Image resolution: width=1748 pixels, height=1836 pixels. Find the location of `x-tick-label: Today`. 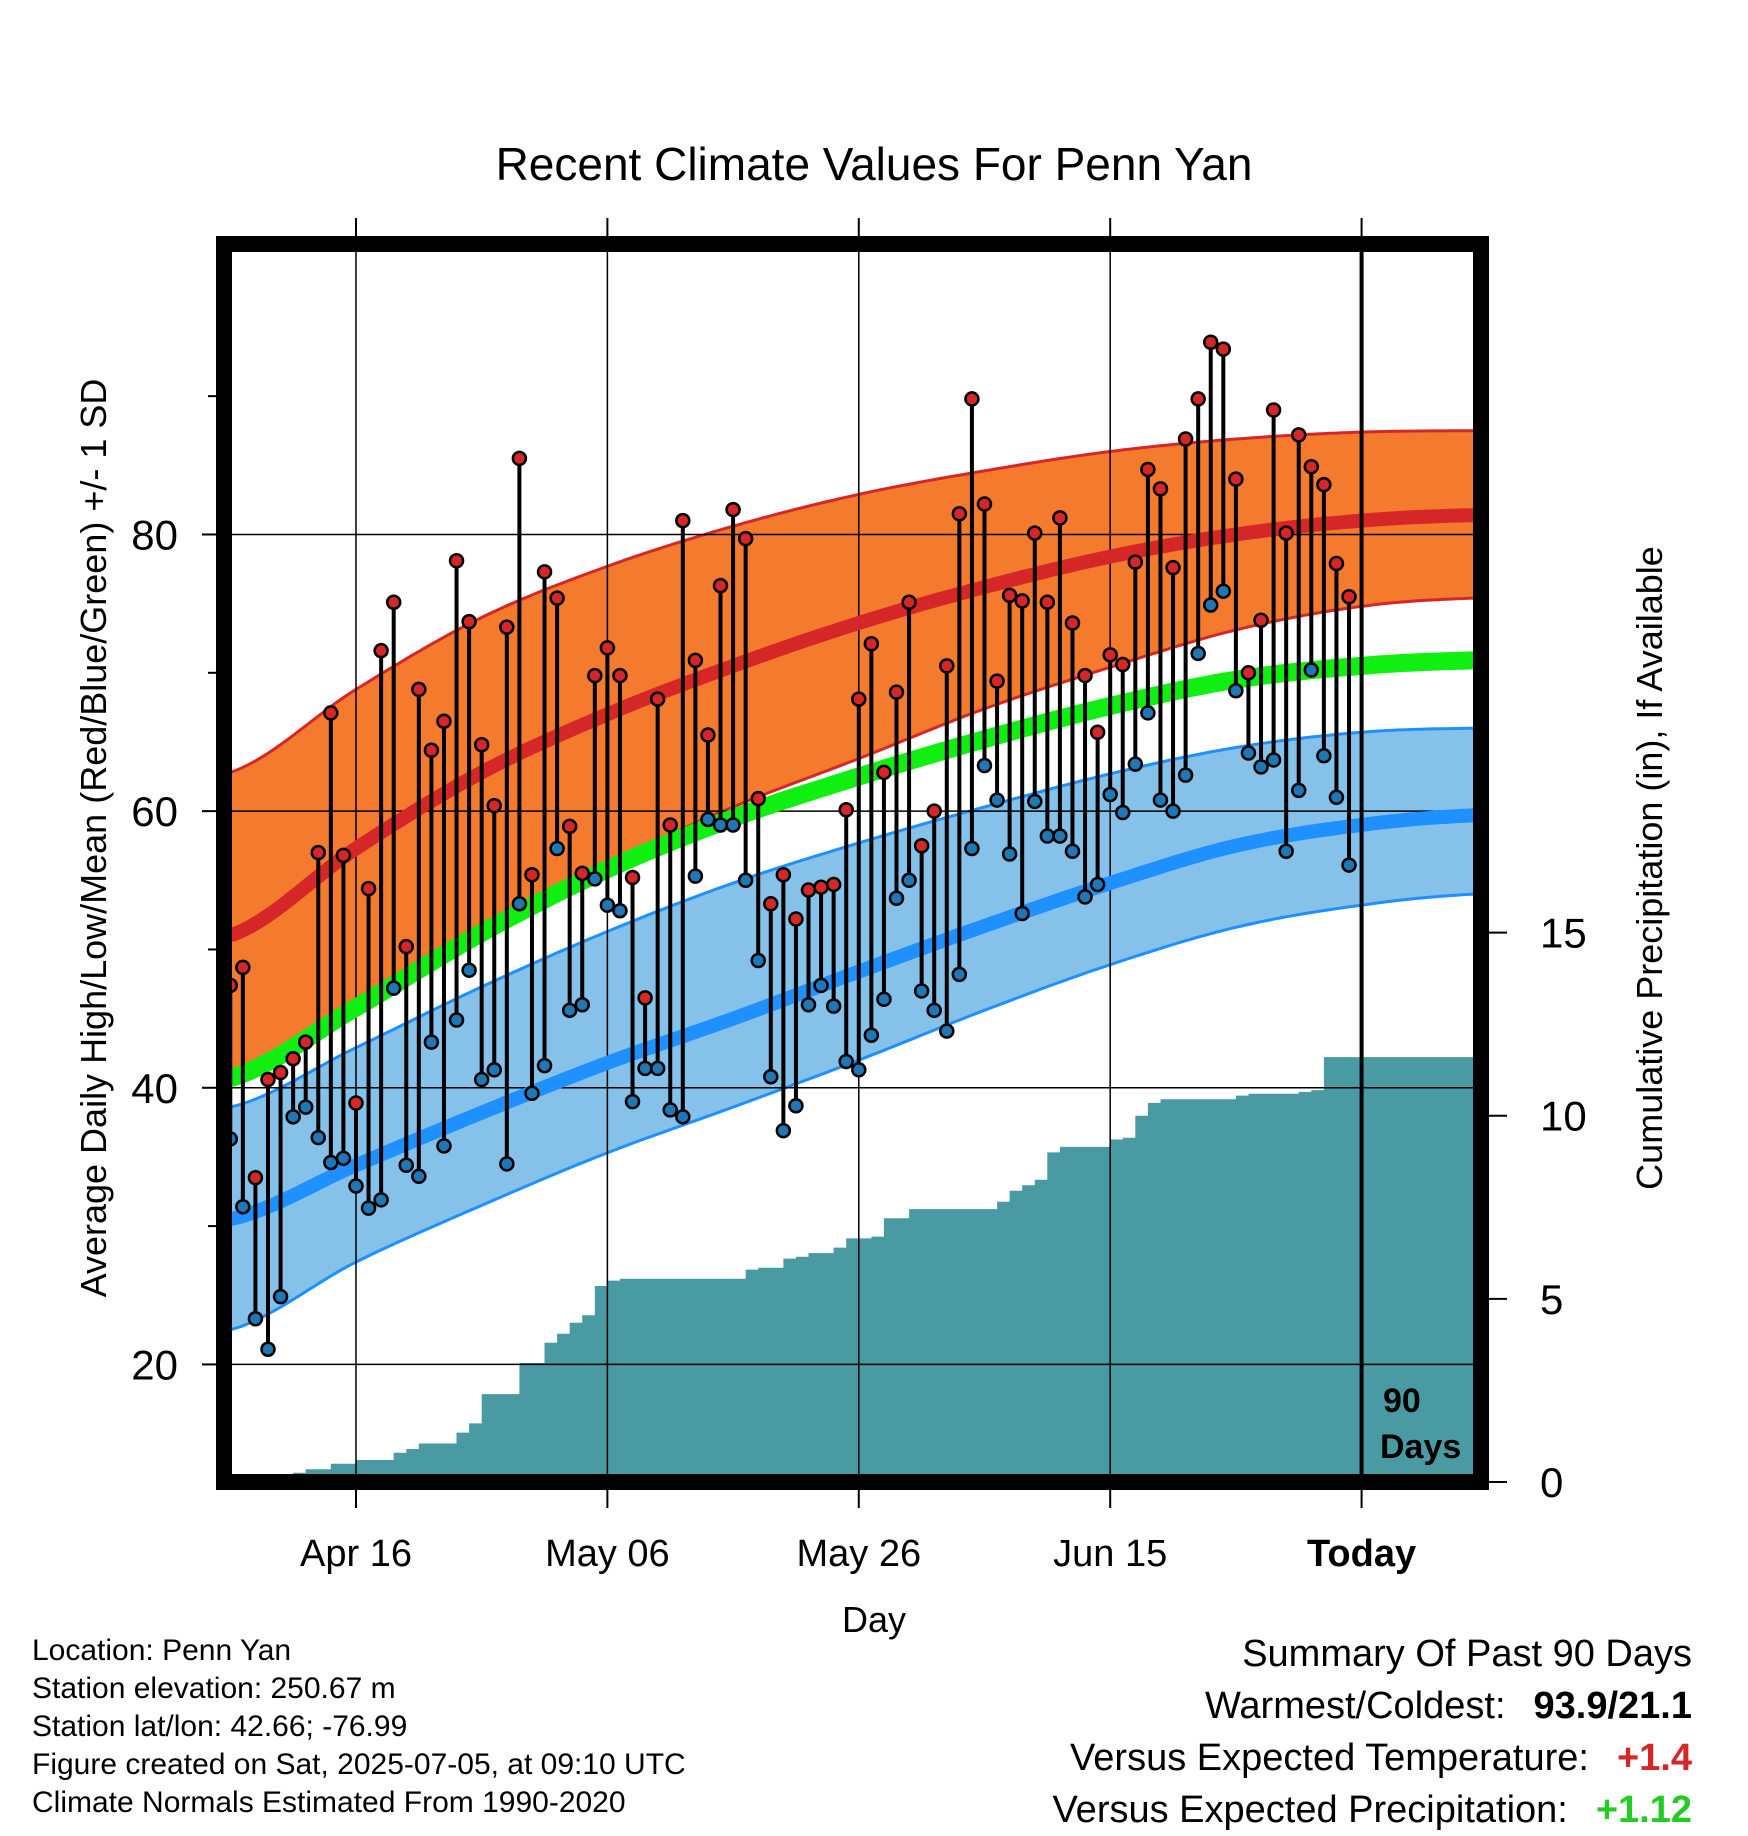

x-tick-label: Today is located at coordinates (1361, 1554).